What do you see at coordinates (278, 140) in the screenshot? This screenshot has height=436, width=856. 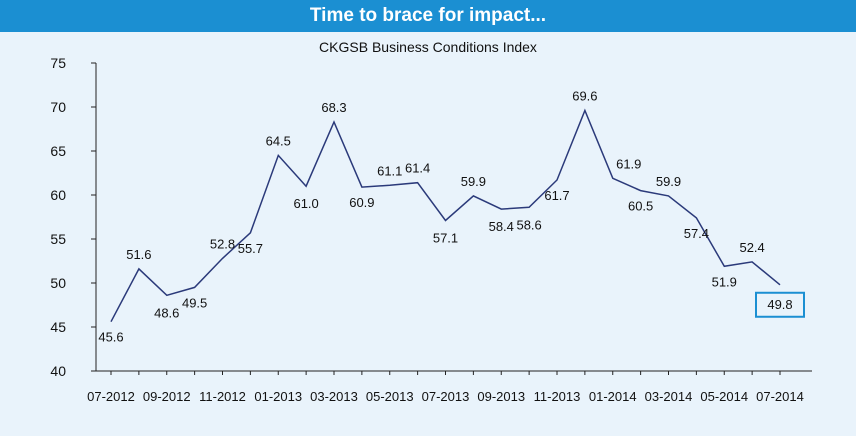 I see `data-label: 64.5` at bounding box center [278, 140].